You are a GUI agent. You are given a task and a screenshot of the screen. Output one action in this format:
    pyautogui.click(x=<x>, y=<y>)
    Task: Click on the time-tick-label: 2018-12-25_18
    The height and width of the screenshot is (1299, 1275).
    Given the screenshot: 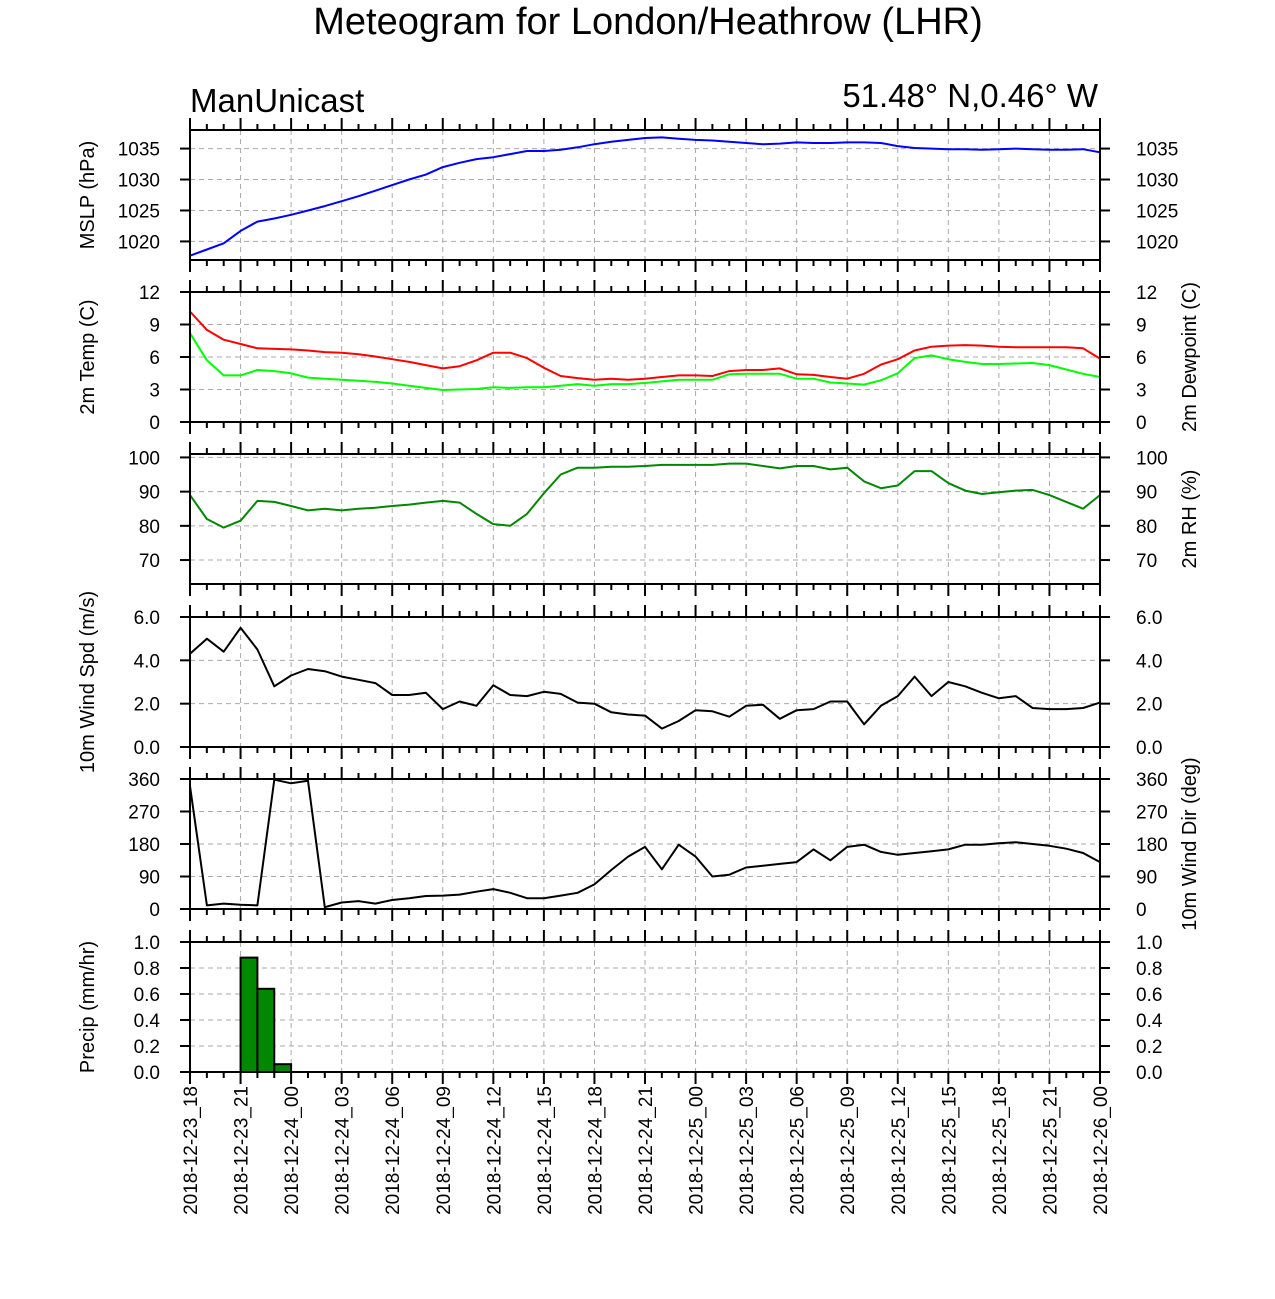 What is the action you would take?
    pyautogui.click(x=1000, y=1150)
    